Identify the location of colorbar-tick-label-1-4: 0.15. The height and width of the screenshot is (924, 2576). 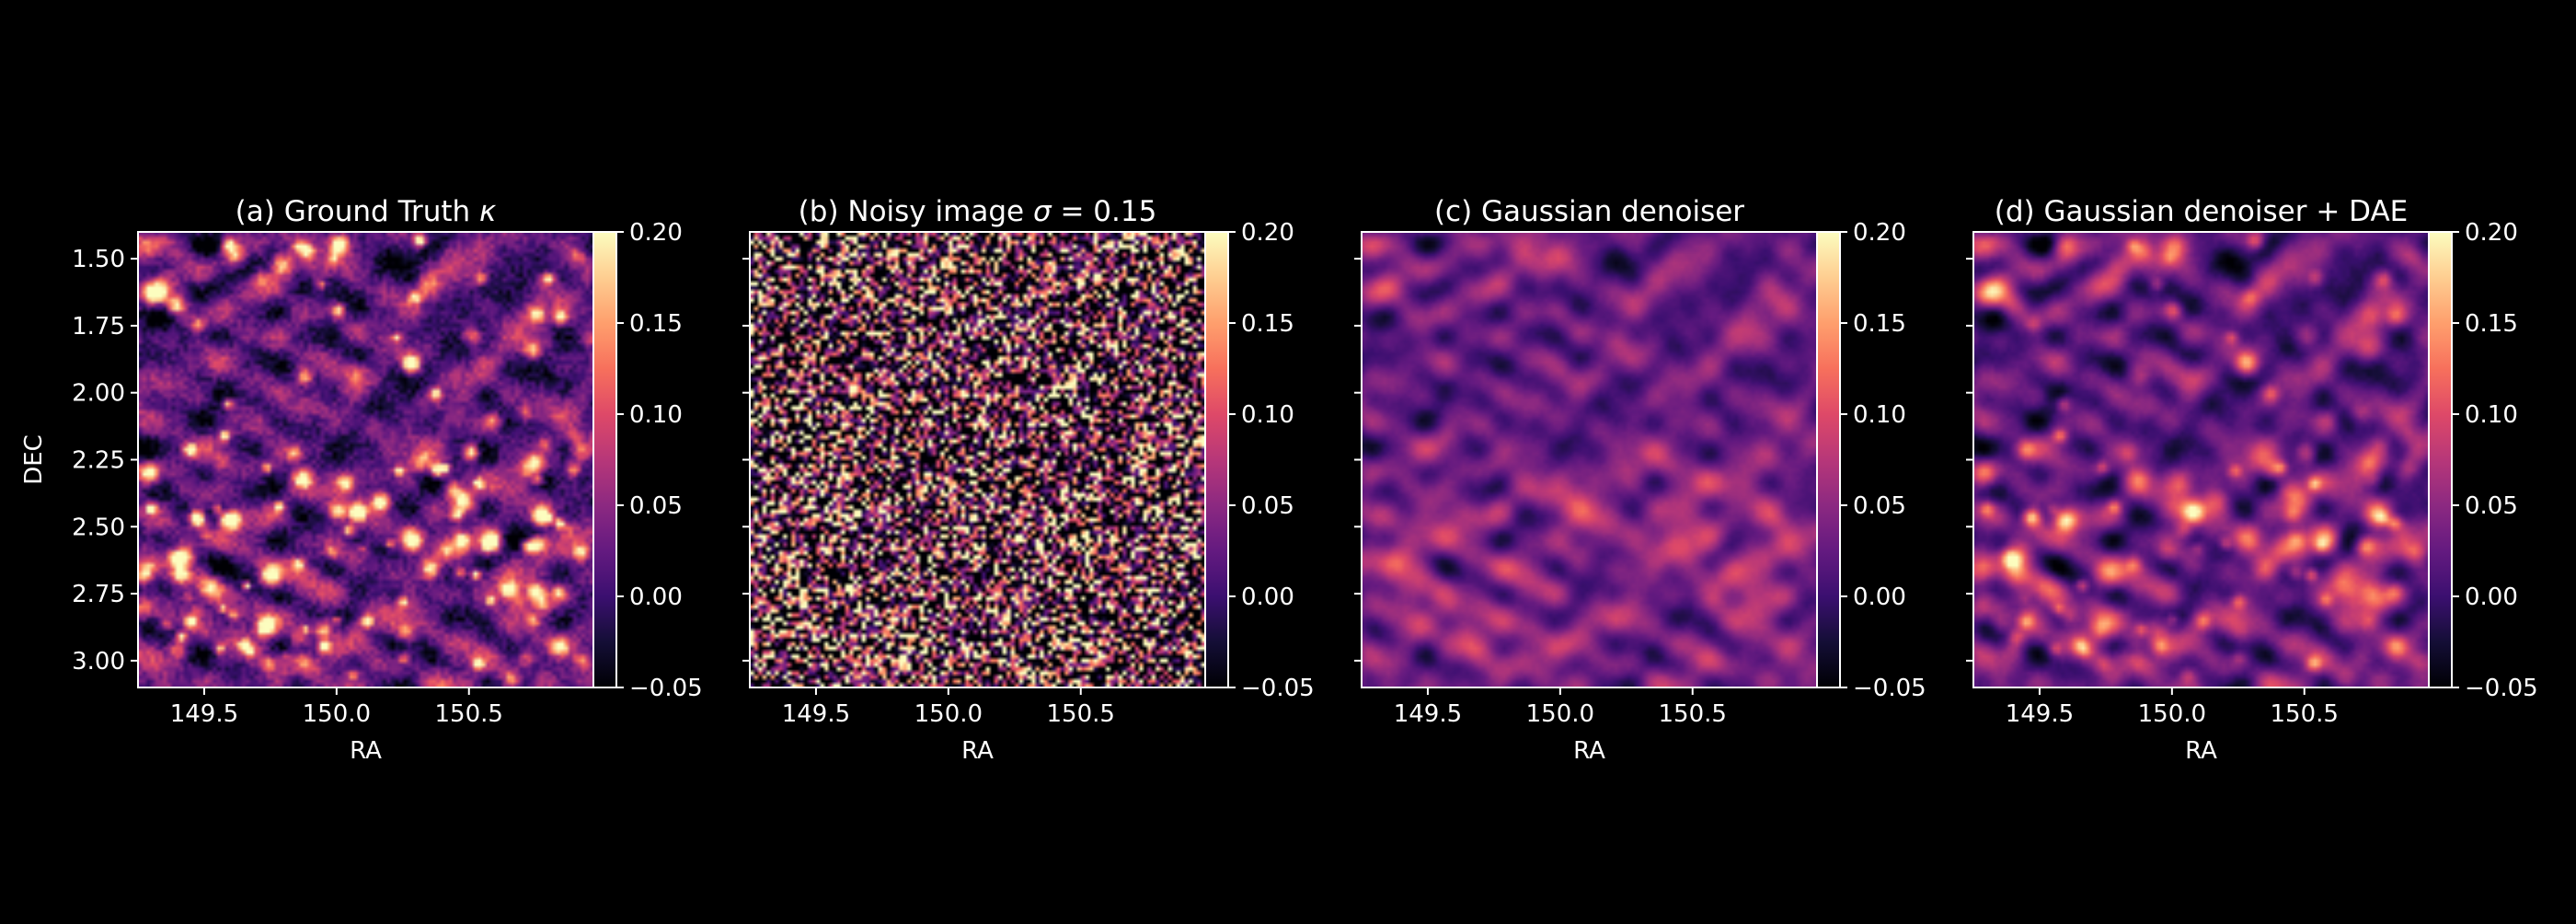
(1267, 324).